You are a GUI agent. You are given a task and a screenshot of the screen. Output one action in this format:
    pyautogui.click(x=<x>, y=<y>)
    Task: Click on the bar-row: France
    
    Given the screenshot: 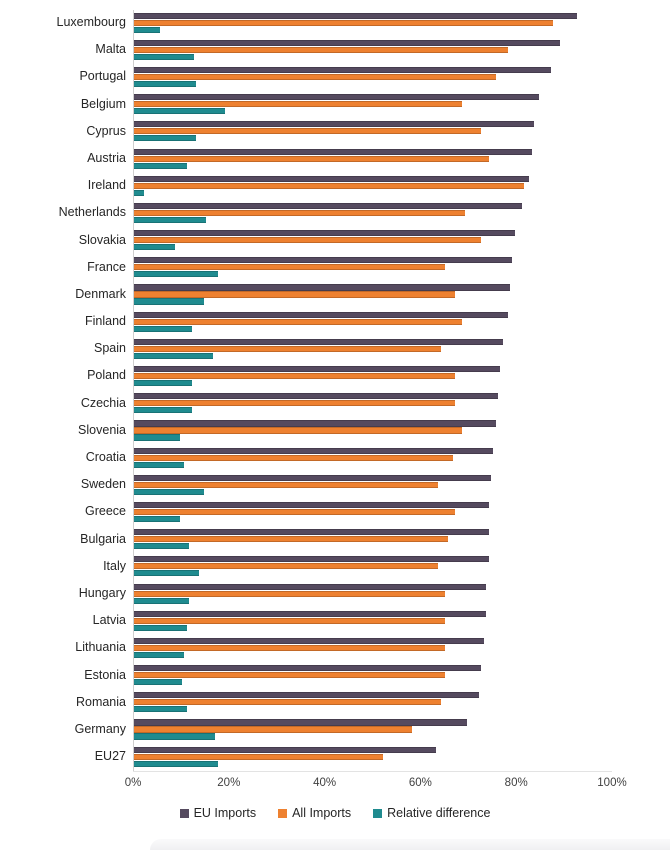 What is the action you would take?
    pyautogui.click(x=335, y=268)
    